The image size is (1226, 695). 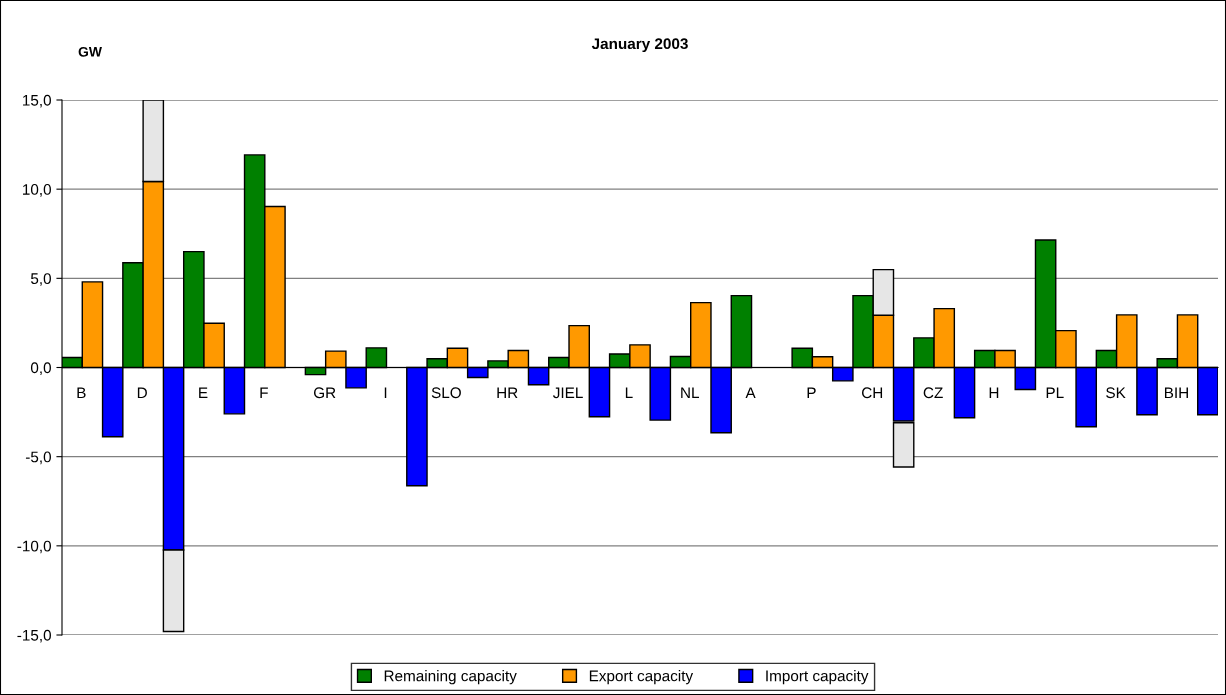 What do you see at coordinates (933, 393) in the screenshot?
I see `x-tick-label: CZ` at bounding box center [933, 393].